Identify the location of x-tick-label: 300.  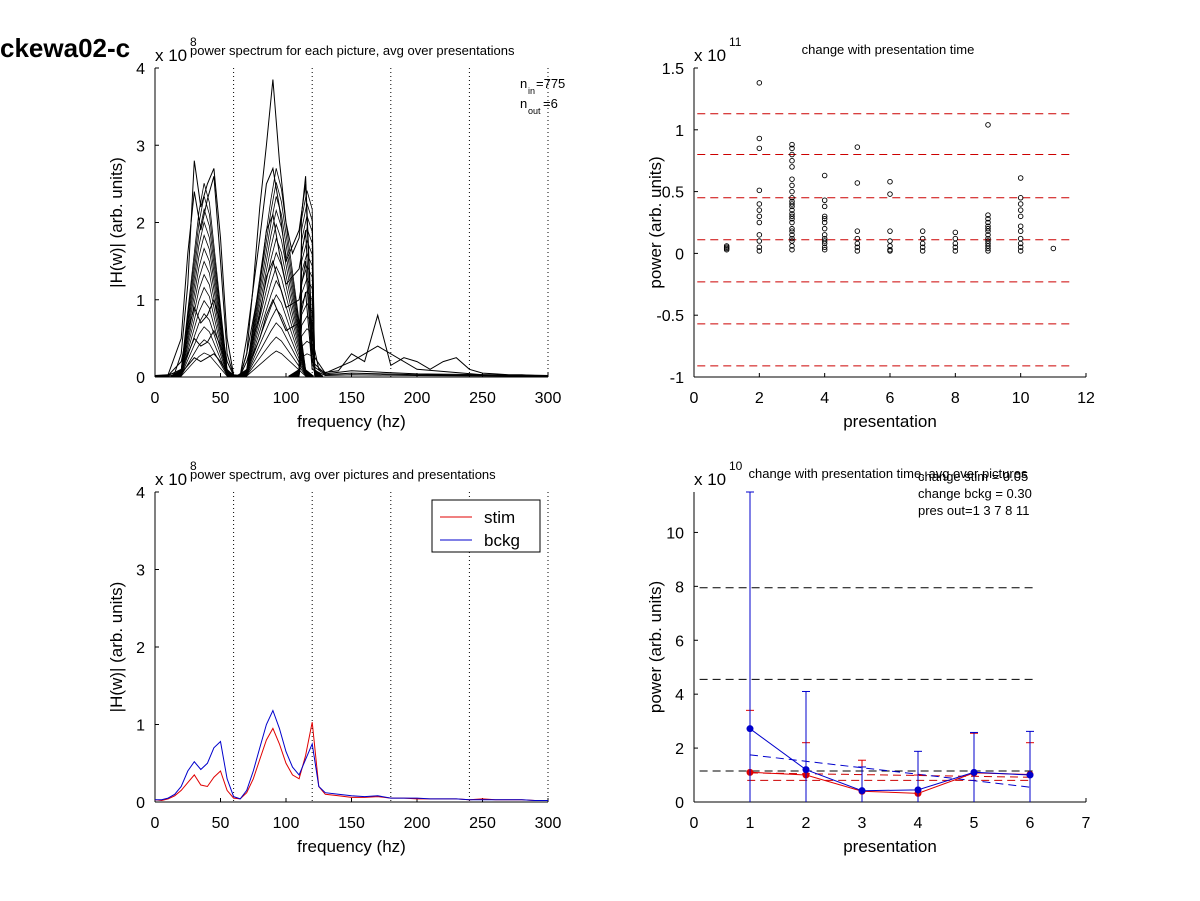
(548, 398).